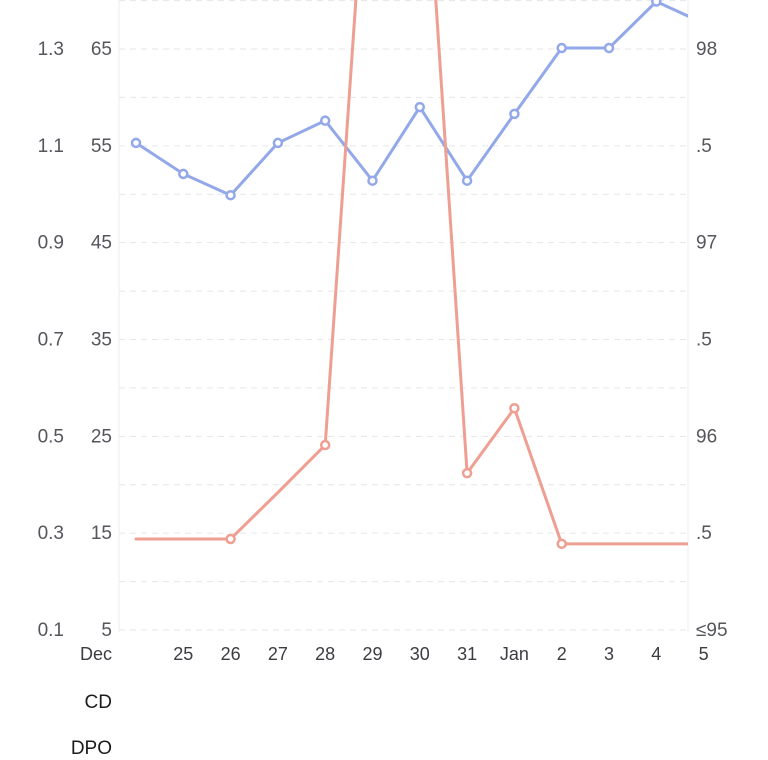 This screenshot has height=760, width=768. I want to click on x-tick-label: Dec, so click(96, 654).